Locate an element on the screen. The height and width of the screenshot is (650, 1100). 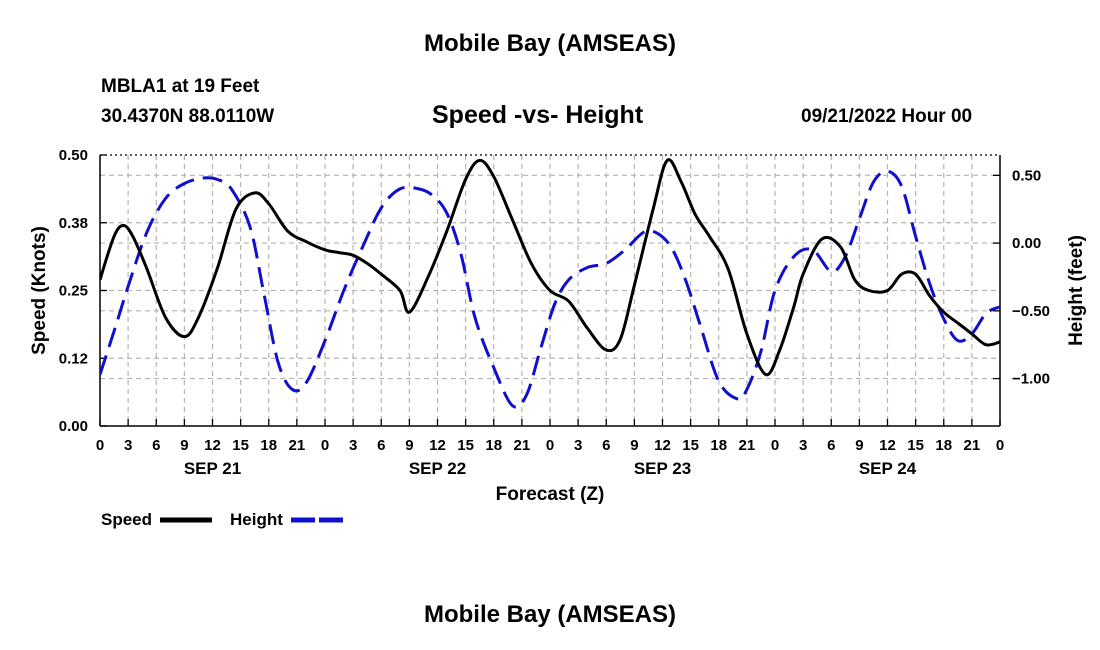
y-axis-label: Speed (Knots) is located at coordinates (39, 290).